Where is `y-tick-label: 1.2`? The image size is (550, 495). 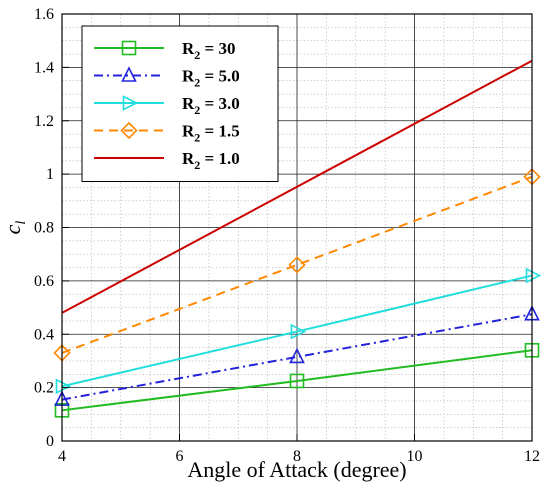
y-tick-label: 1.2 is located at coordinates (44, 121).